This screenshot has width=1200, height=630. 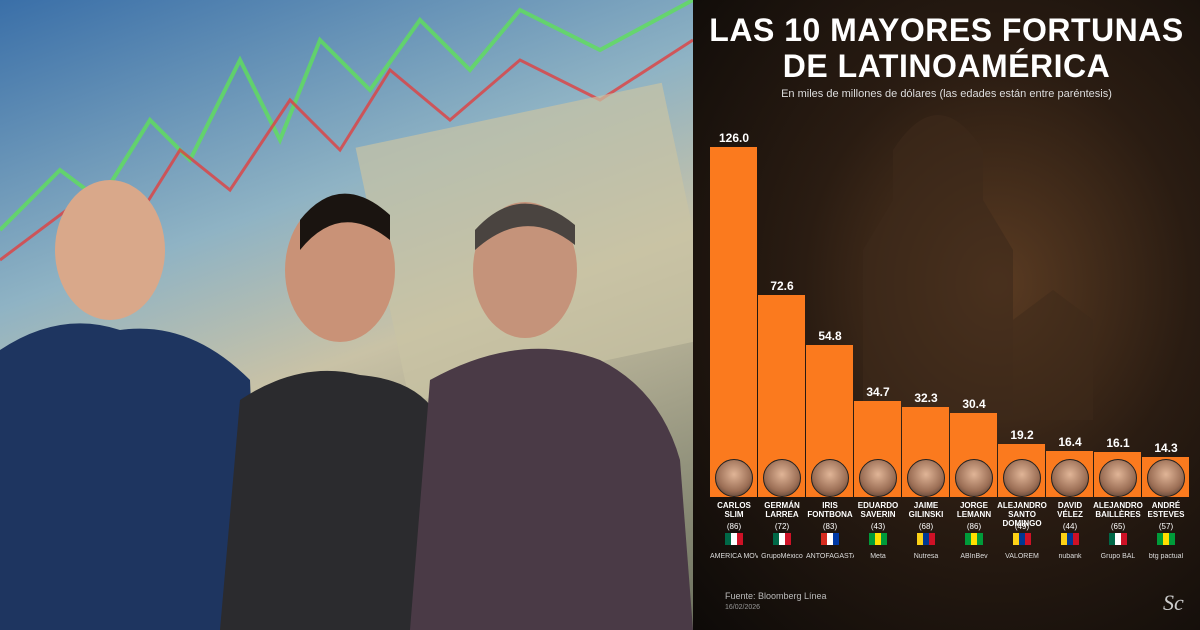 What do you see at coordinates (878, 526) in the screenshot?
I see `age-label: (43)` at bounding box center [878, 526].